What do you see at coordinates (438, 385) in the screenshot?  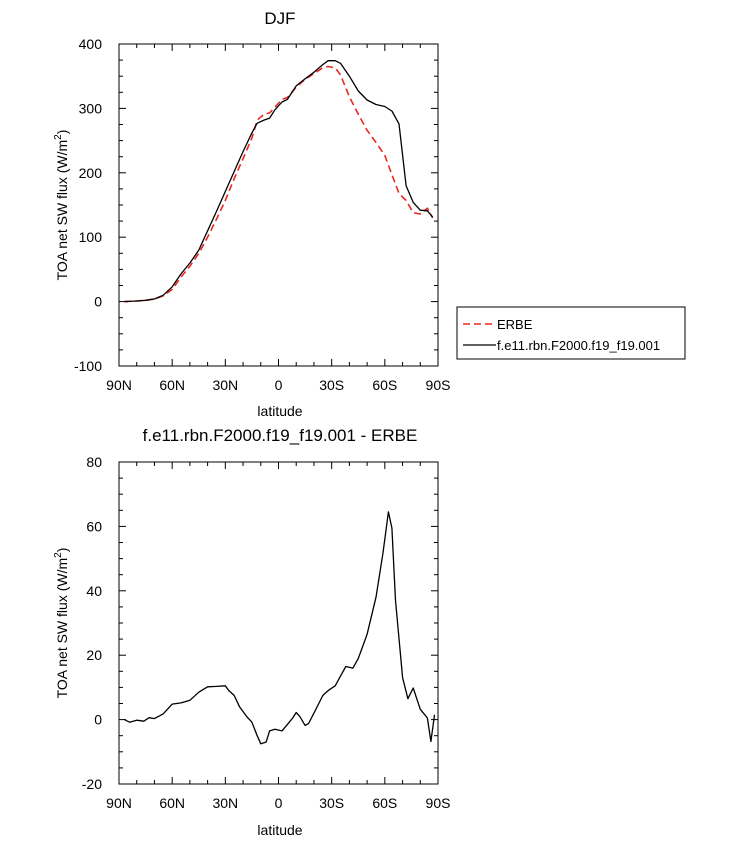 I see `top-x-tick-label: 90S` at bounding box center [438, 385].